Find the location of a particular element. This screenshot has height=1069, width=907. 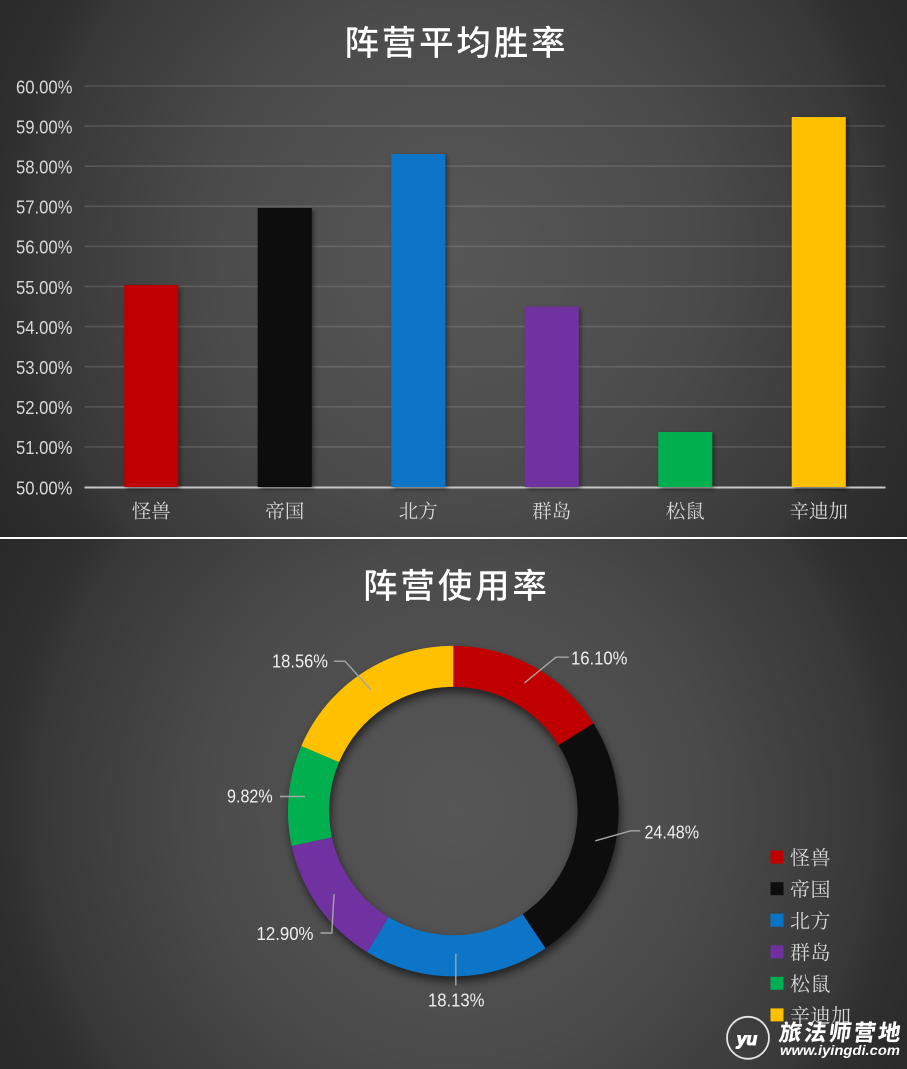

svg-text: 9.82% is located at coordinates (250, 797).